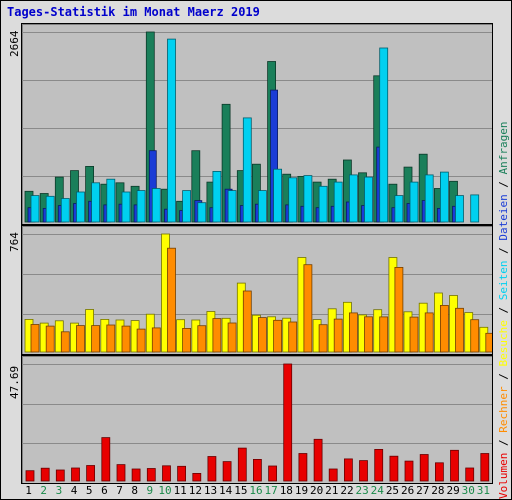 This screenshot has width=512, height=500. What do you see at coordinates (104, 490) in the screenshot?
I see `x-tick-label: 6` at bounding box center [104, 490].